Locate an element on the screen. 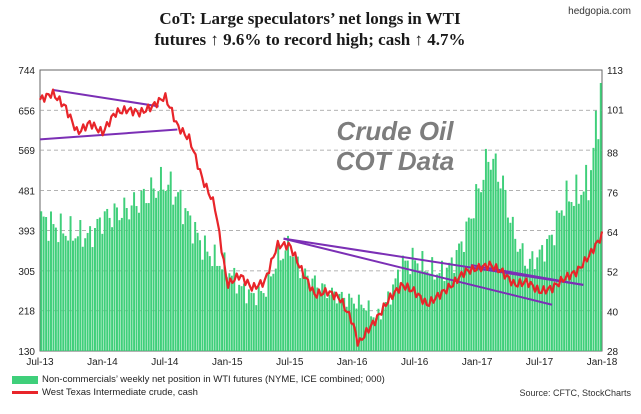 Image resolution: width=641 pixels, height=414 pixels. left-tick-label: 218 is located at coordinates (26, 312).